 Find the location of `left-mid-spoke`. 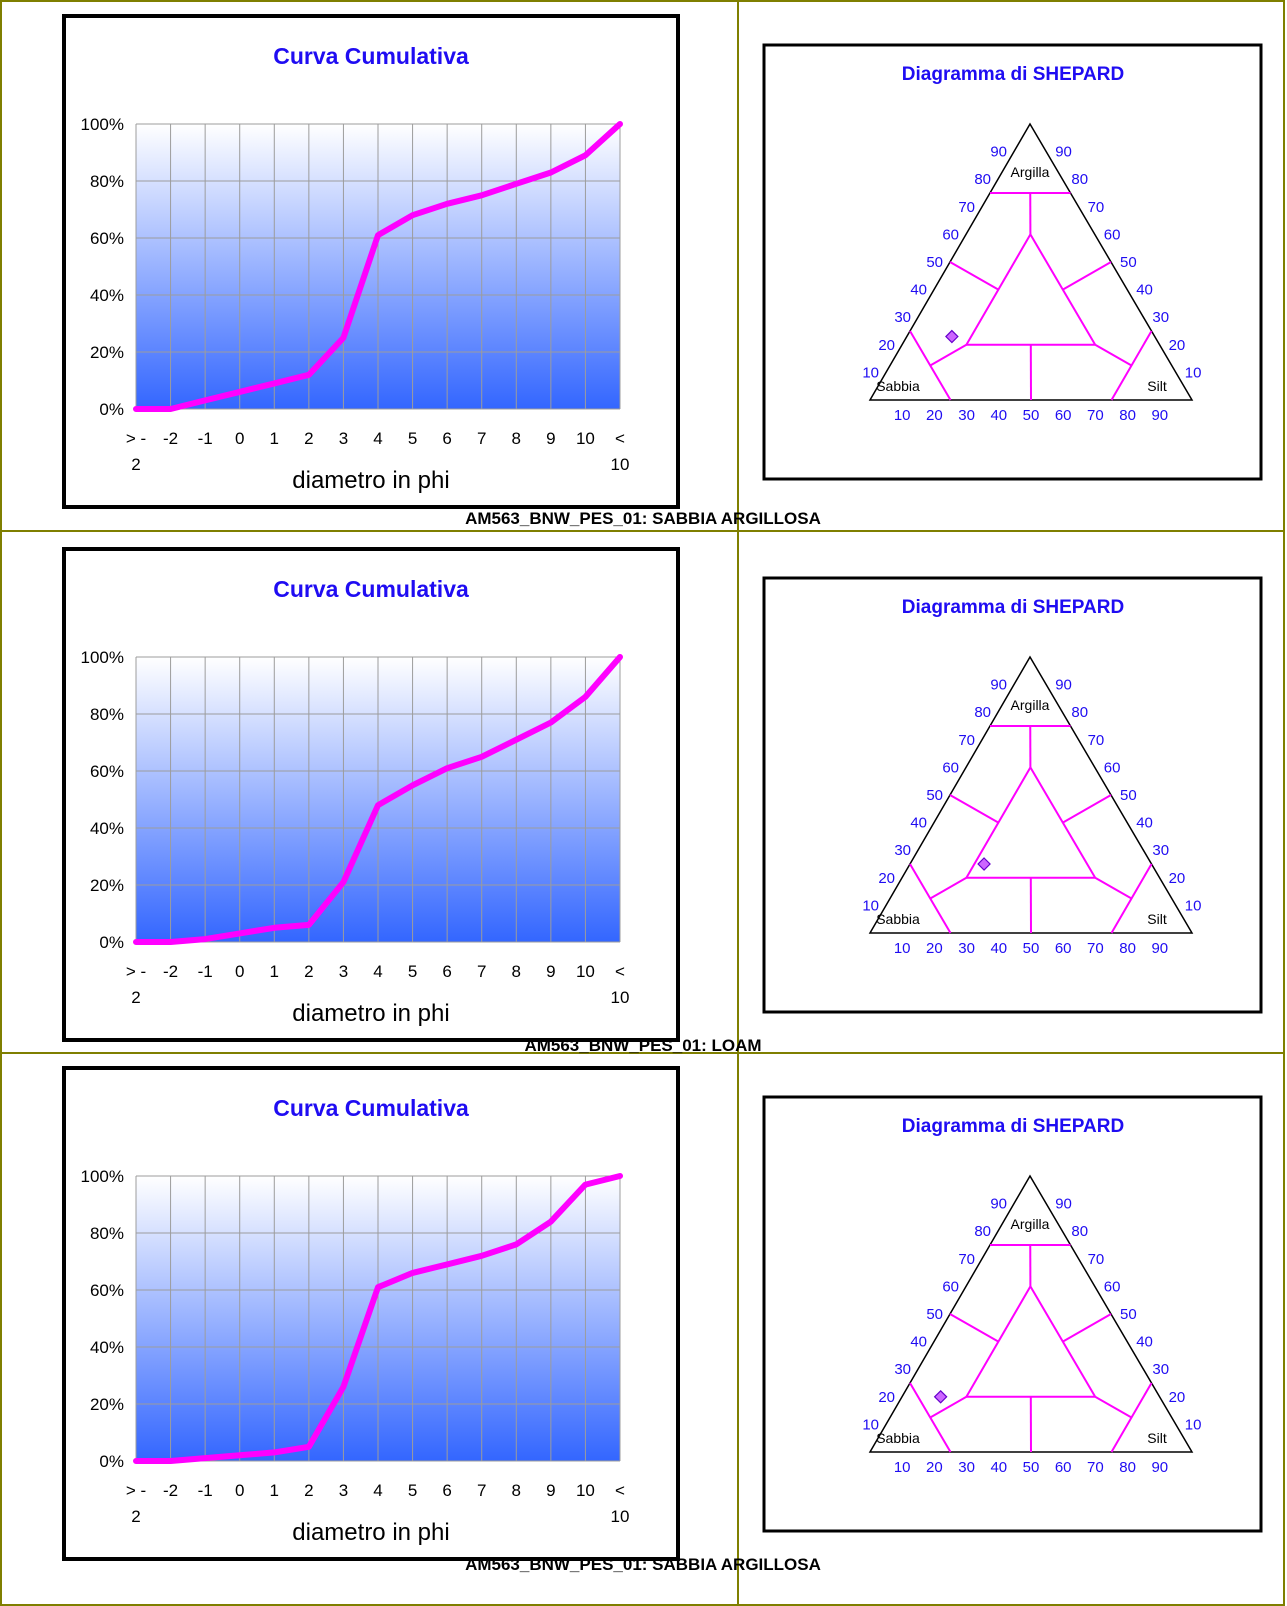

left-mid-spoke is located at coordinates (974, 809).